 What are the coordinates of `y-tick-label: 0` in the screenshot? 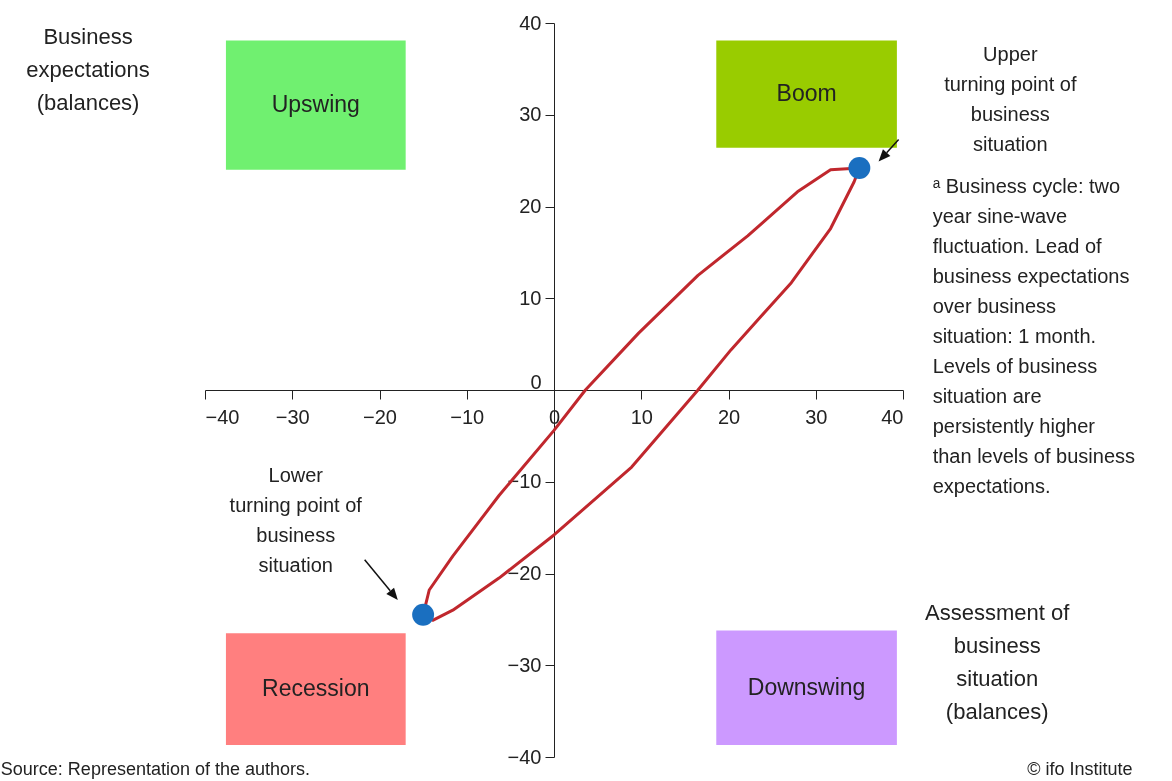 It's located at (536, 381).